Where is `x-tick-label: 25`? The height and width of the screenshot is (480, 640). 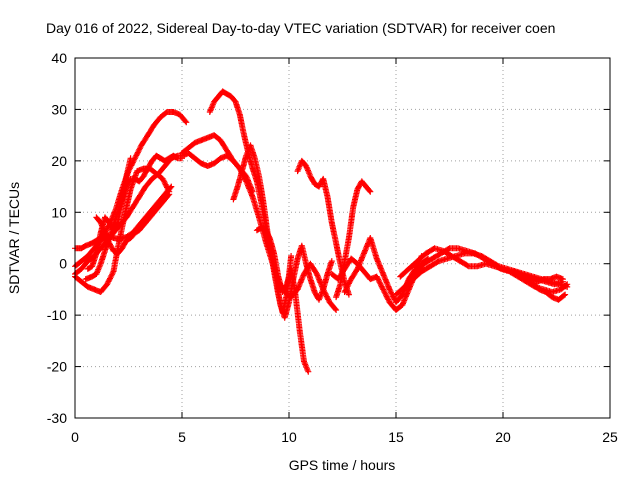
x-tick-label: 25 is located at coordinates (610, 437).